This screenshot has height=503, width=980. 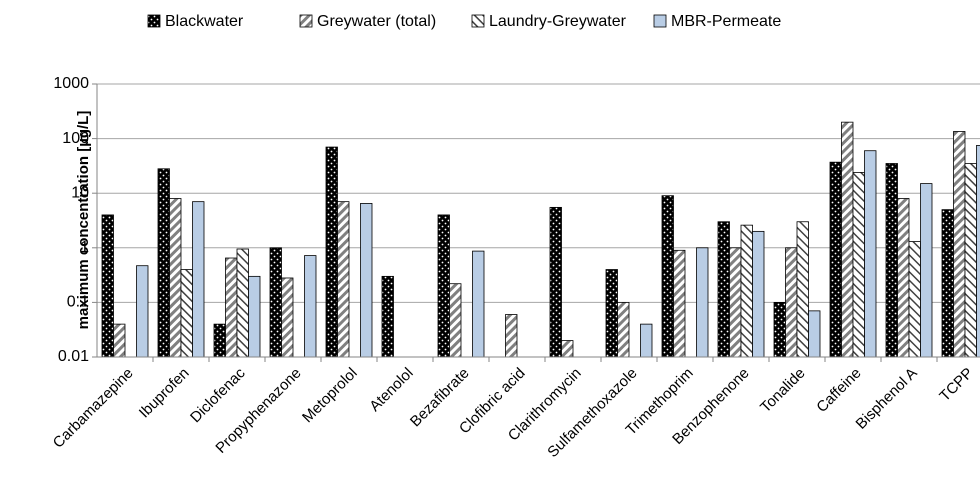 What do you see at coordinates (80, 192) in the screenshot?
I see `y-tick-label: 10` at bounding box center [80, 192].